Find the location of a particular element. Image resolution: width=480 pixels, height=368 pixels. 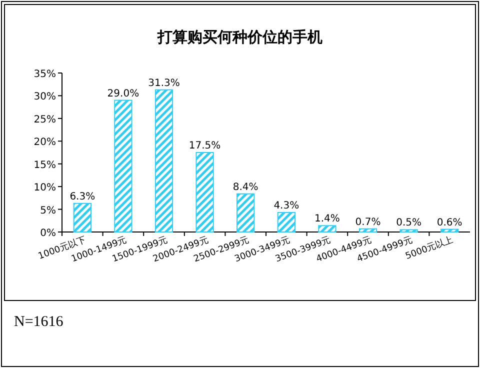

y-tick-label: 15% is located at coordinates (45, 165).